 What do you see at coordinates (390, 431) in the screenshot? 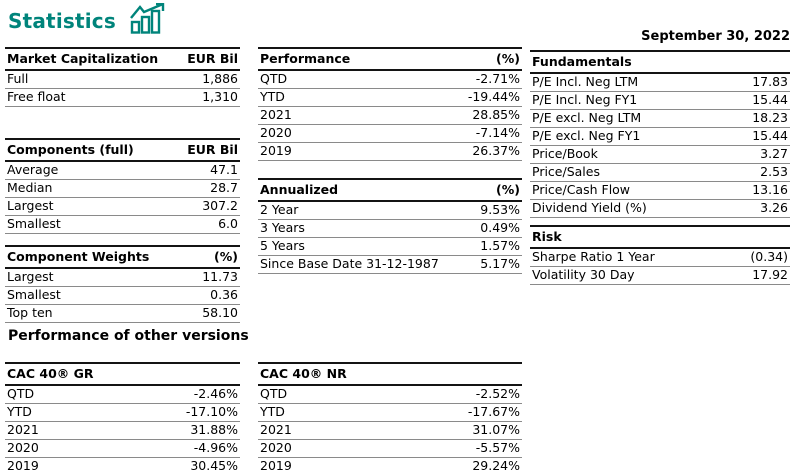
I see `table-row: 2021 31.07%` at bounding box center [390, 431].